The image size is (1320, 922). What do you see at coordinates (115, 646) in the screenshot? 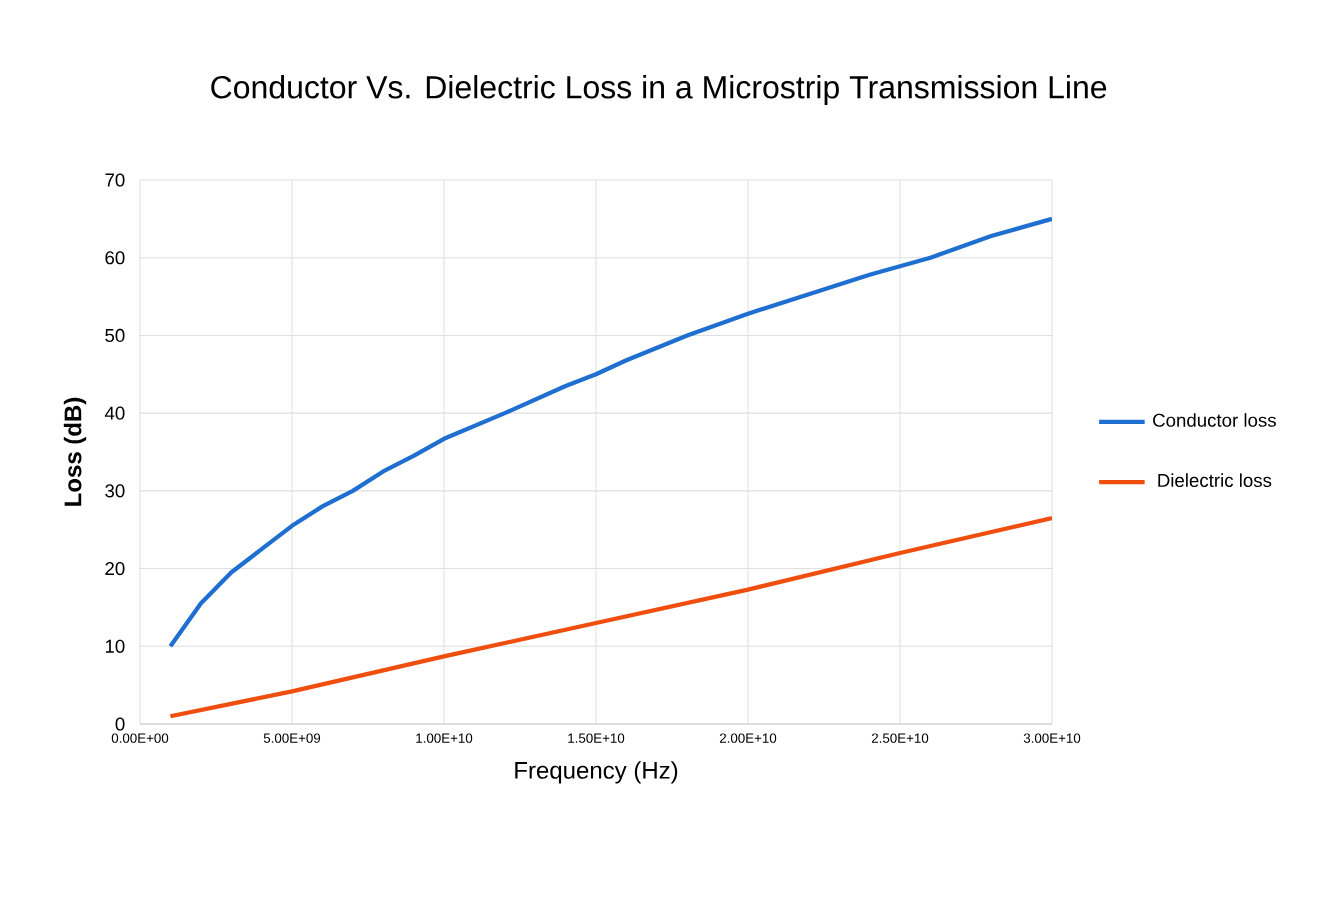
I see `y-tick-label: 10` at bounding box center [115, 646].